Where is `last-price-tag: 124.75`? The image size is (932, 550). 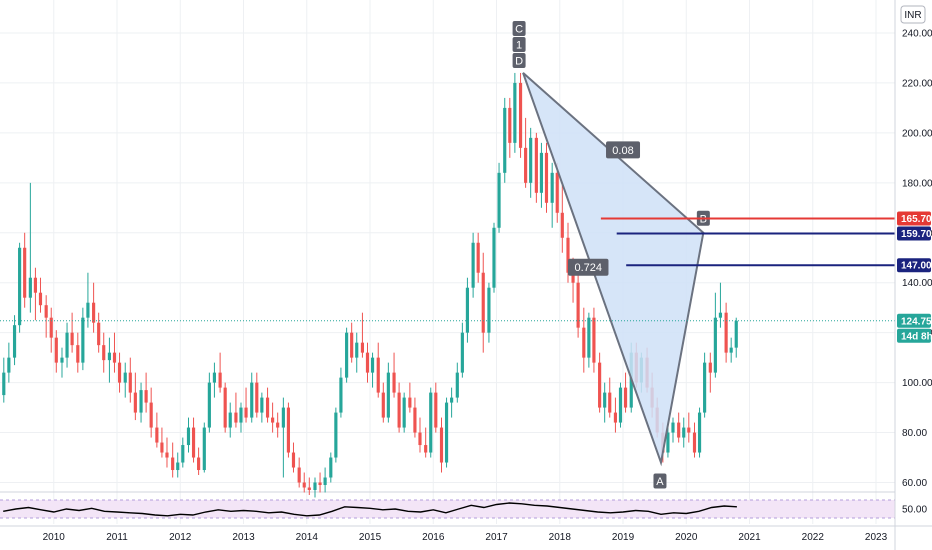 last-price-tag: 124.75 is located at coordinates (914, 320).